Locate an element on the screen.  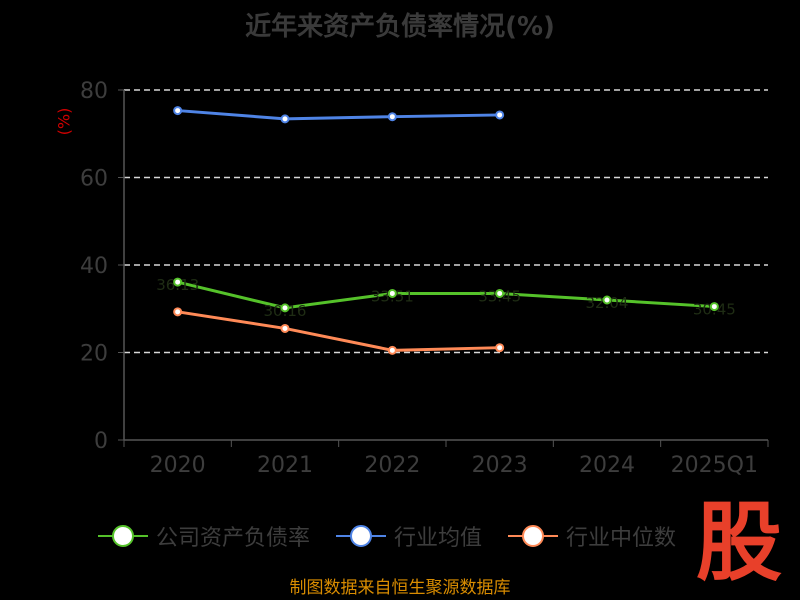
y-tick-label: 40 is located at coordinates (94, 266).